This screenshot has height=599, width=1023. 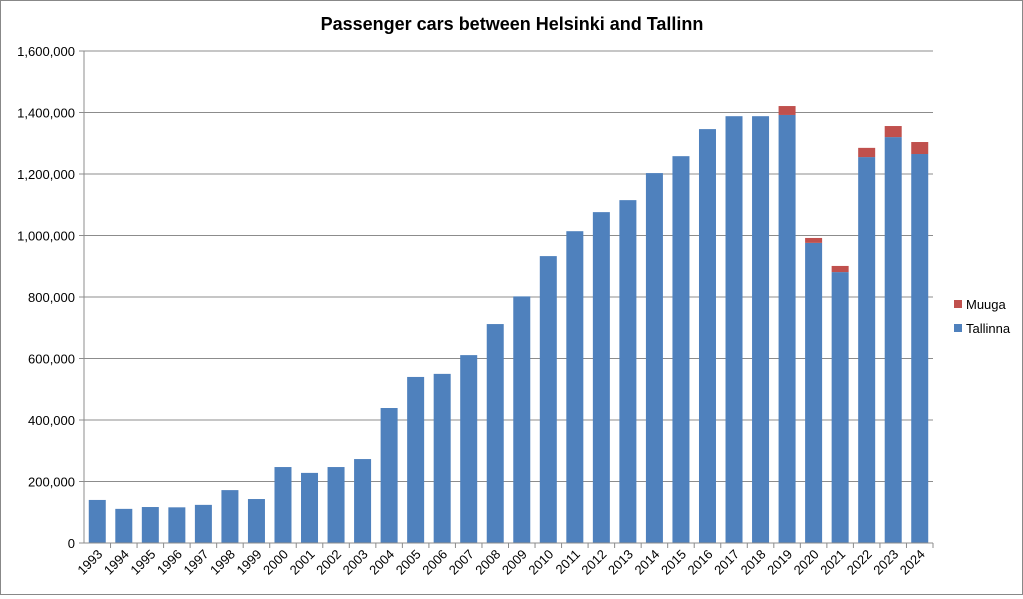 I want to click on bar-tallinna-2017, so click(x=734, y=329).